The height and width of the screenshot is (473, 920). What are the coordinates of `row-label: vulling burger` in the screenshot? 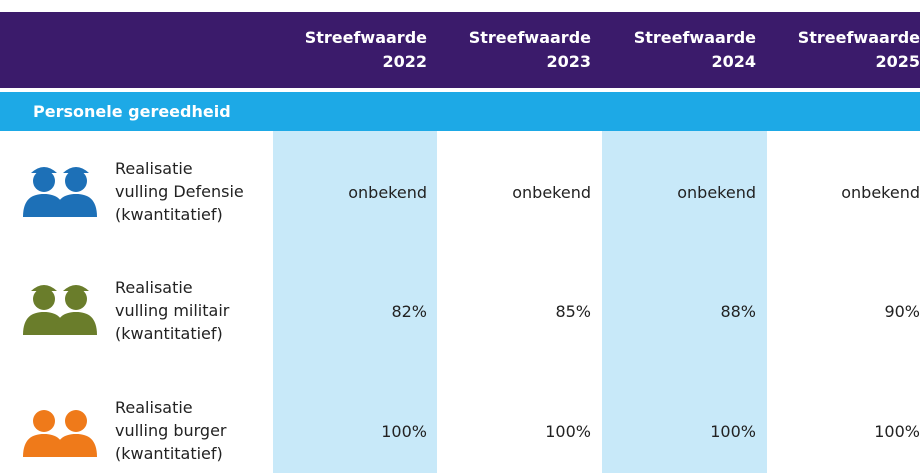 It's located at (171, 430).